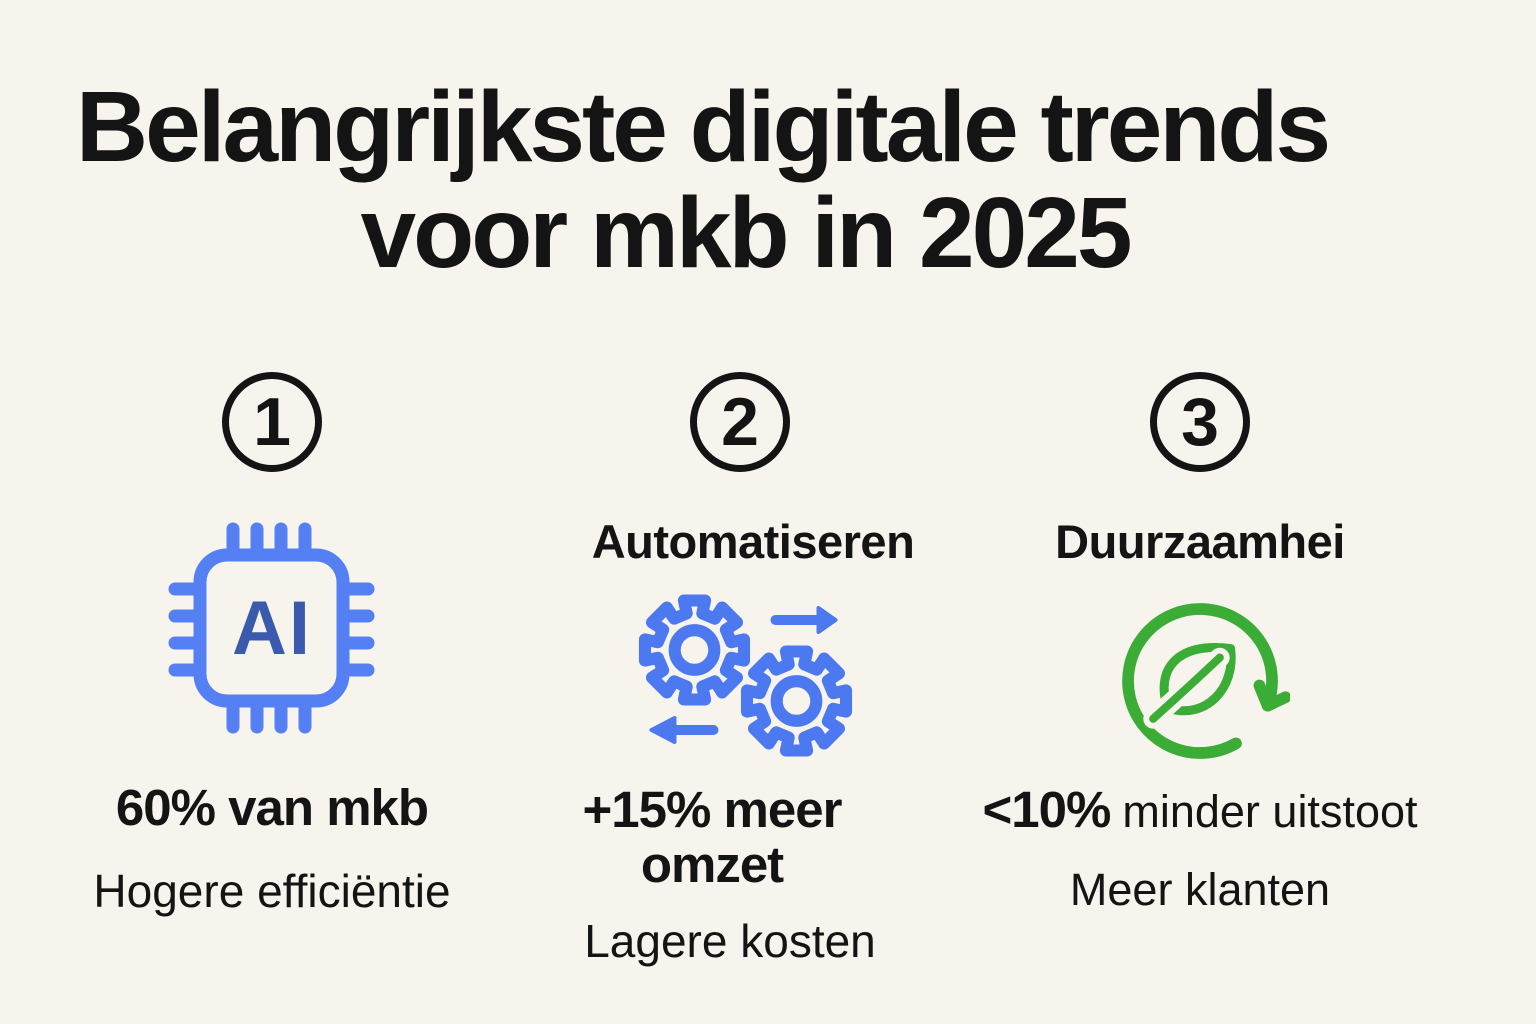 The height and width of the screenshot is (1024, 1536). I want to click on step-number-badge-2: 2, so click(740, 422).